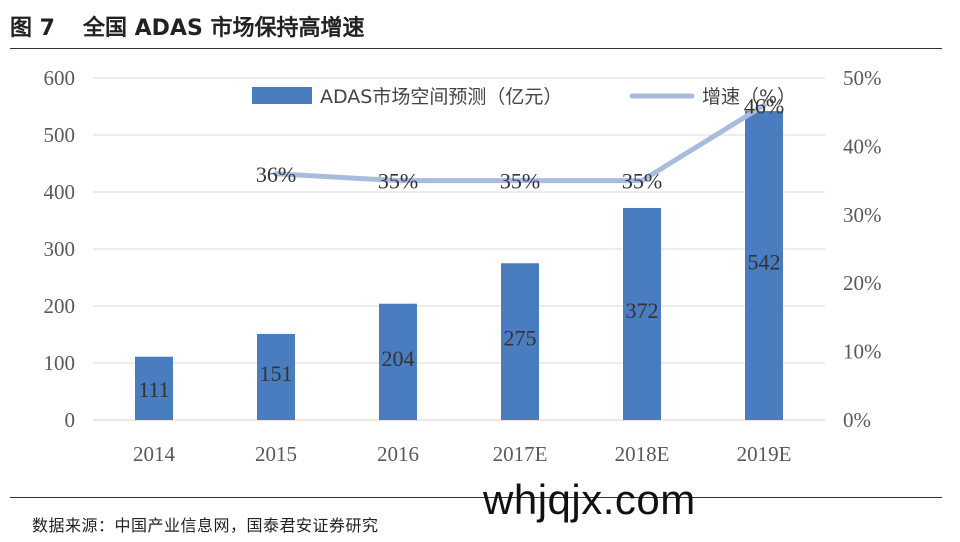 This screenshot has width=960, height=542. I want to click on x-tick-label: 2017E, so click(520, 454).